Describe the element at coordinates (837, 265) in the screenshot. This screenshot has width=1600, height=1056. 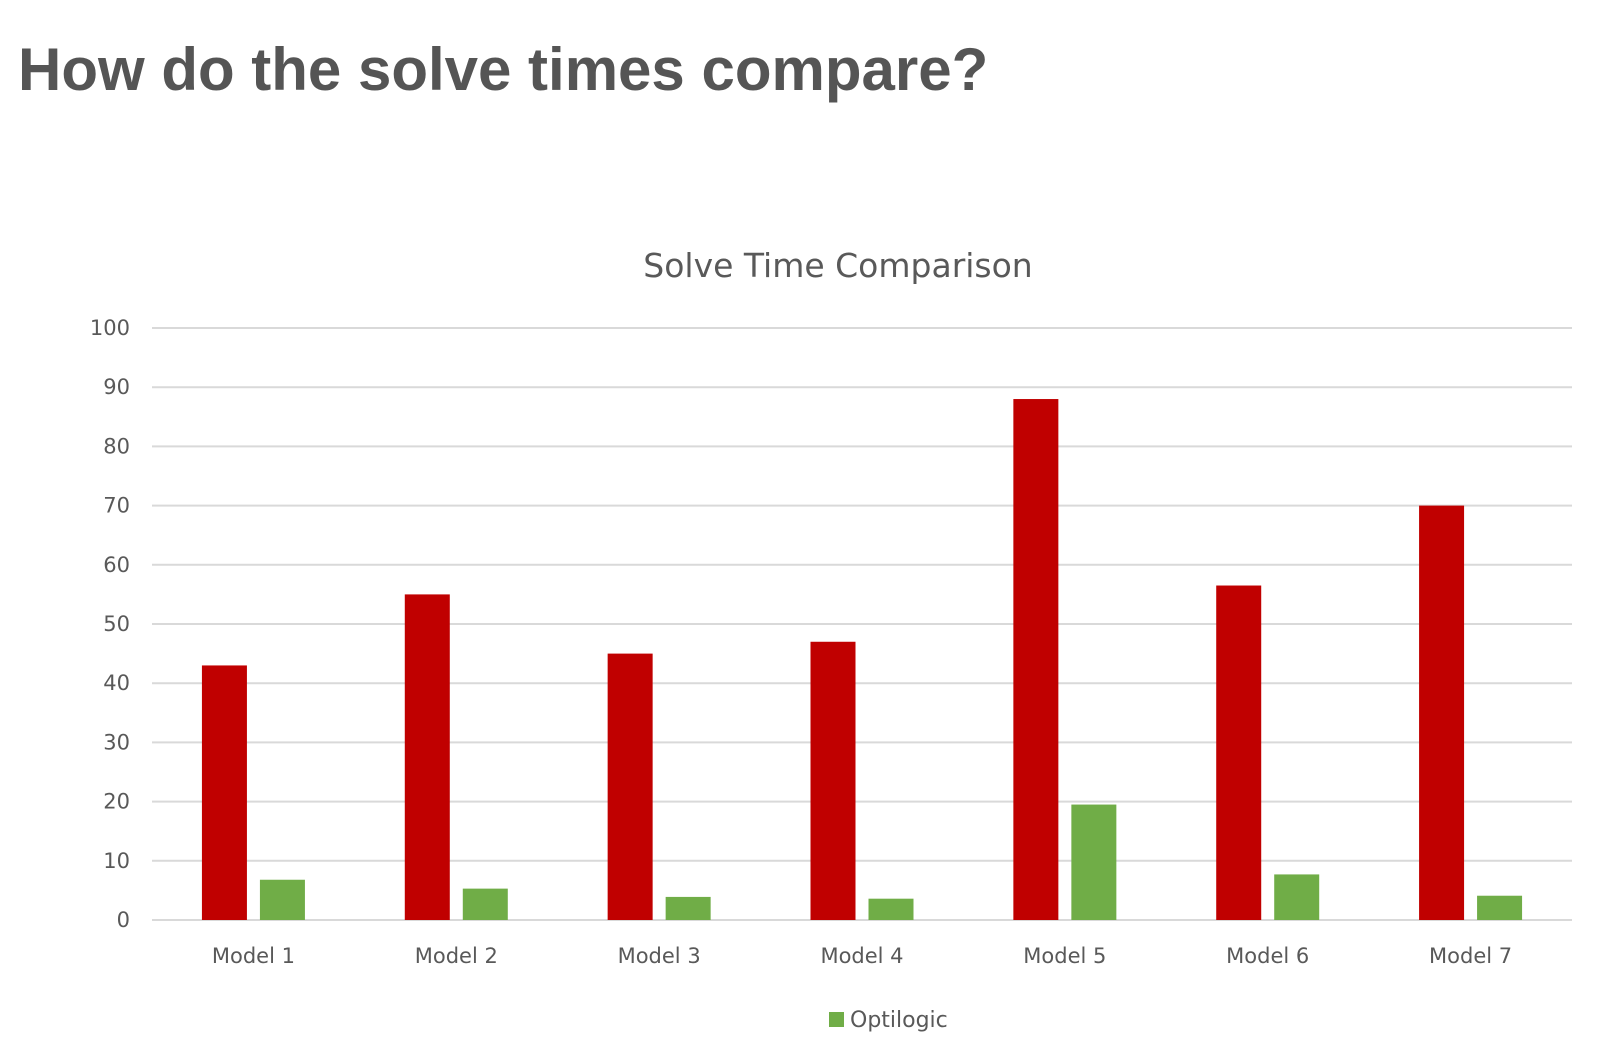
I see `chart-title: Solve Time Comparison` at that location.